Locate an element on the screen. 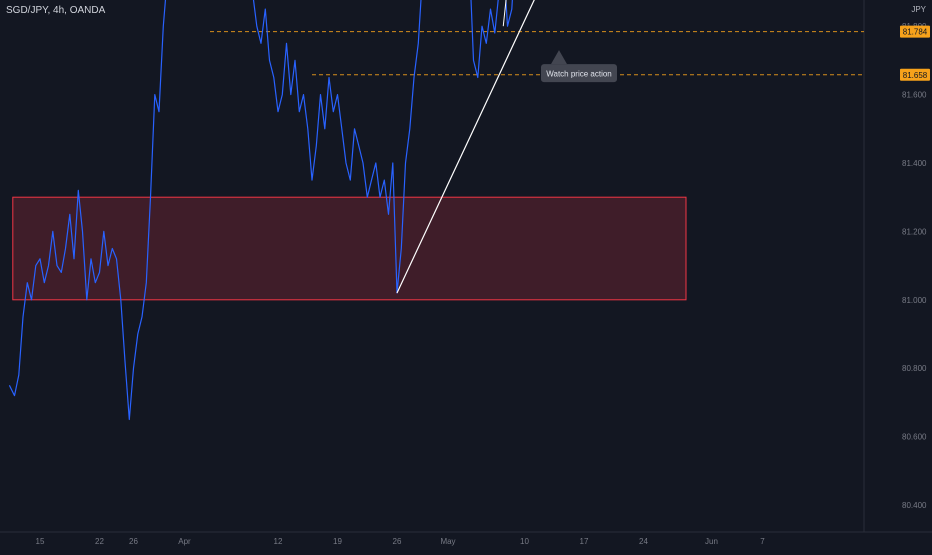  level-price-label: 81.658 is located at coordinates (915, 75).